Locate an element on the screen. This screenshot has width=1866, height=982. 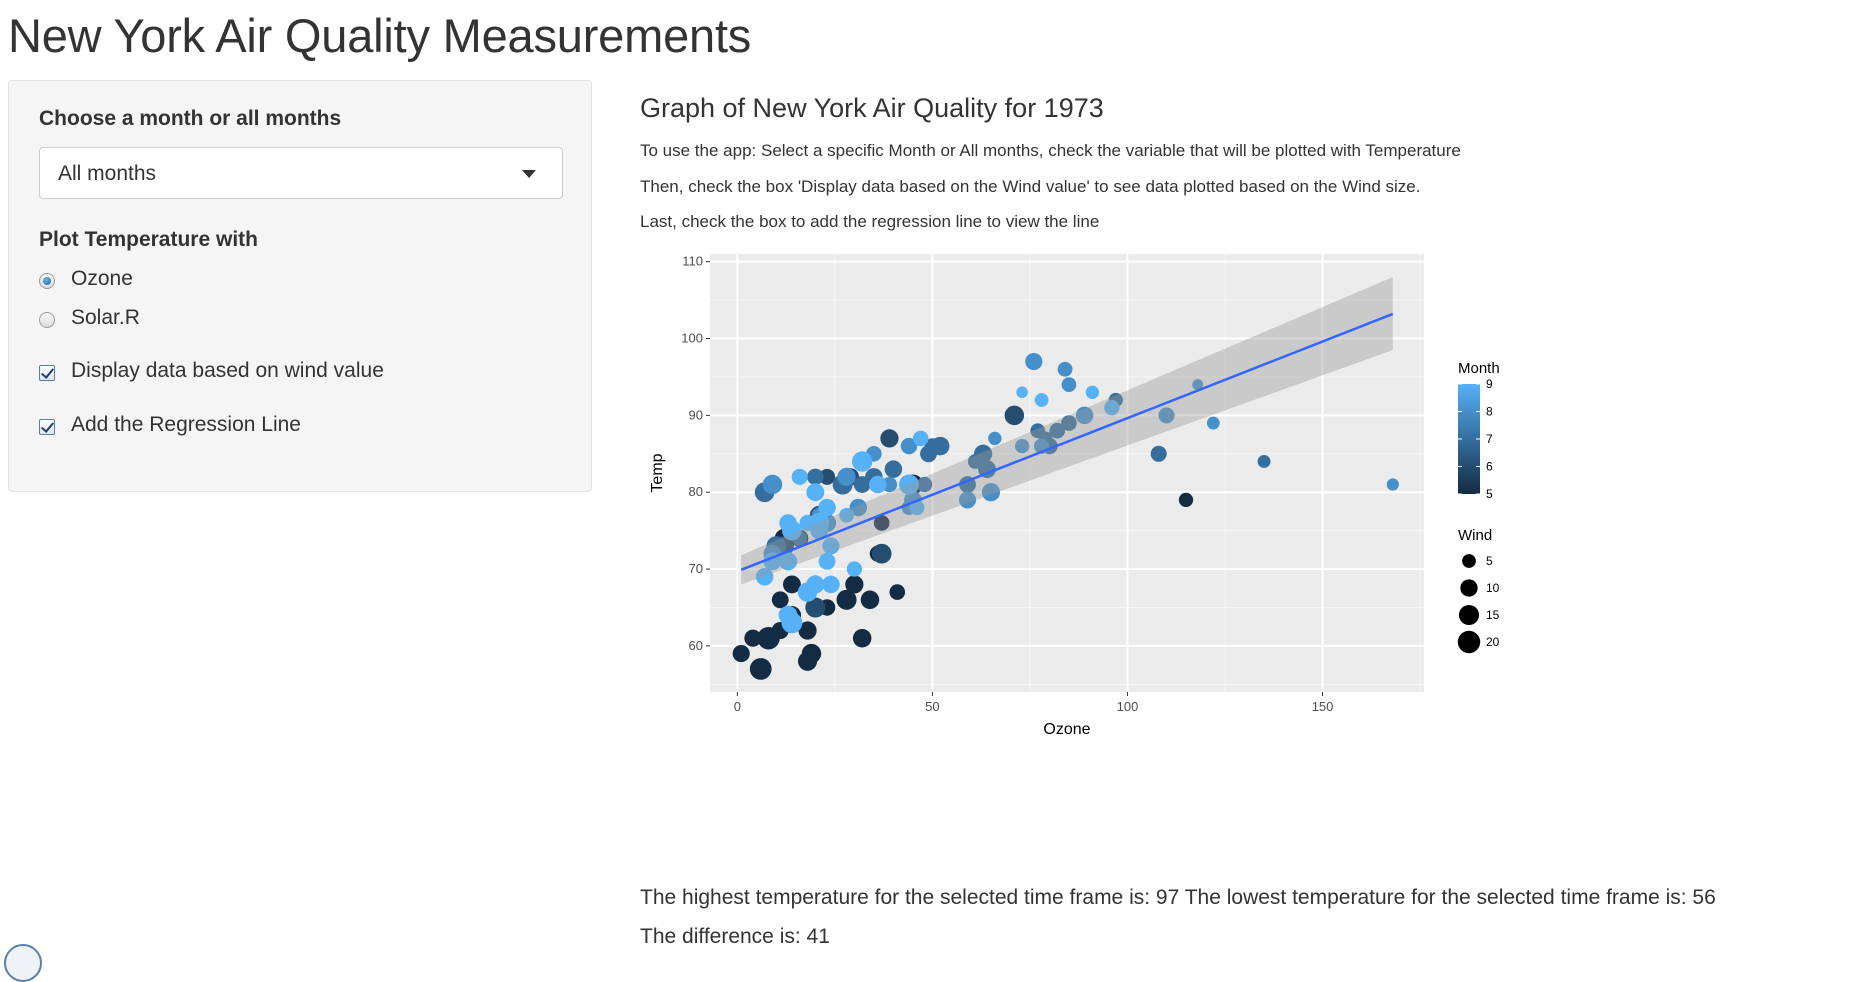
wind-legend-title: Wind is located at coordinates (1475, 535).